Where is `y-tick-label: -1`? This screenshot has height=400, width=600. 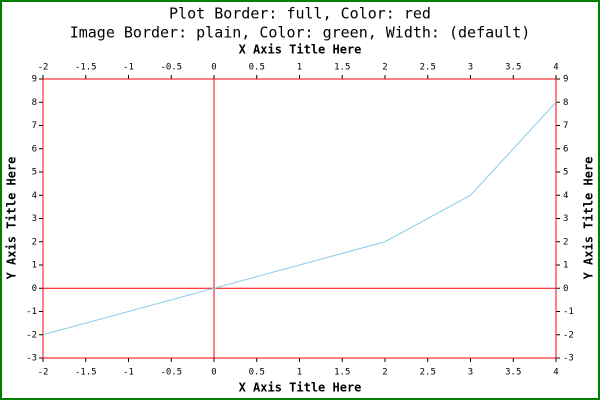
y-tick-label: -1 is located at coordinates (31, 312).